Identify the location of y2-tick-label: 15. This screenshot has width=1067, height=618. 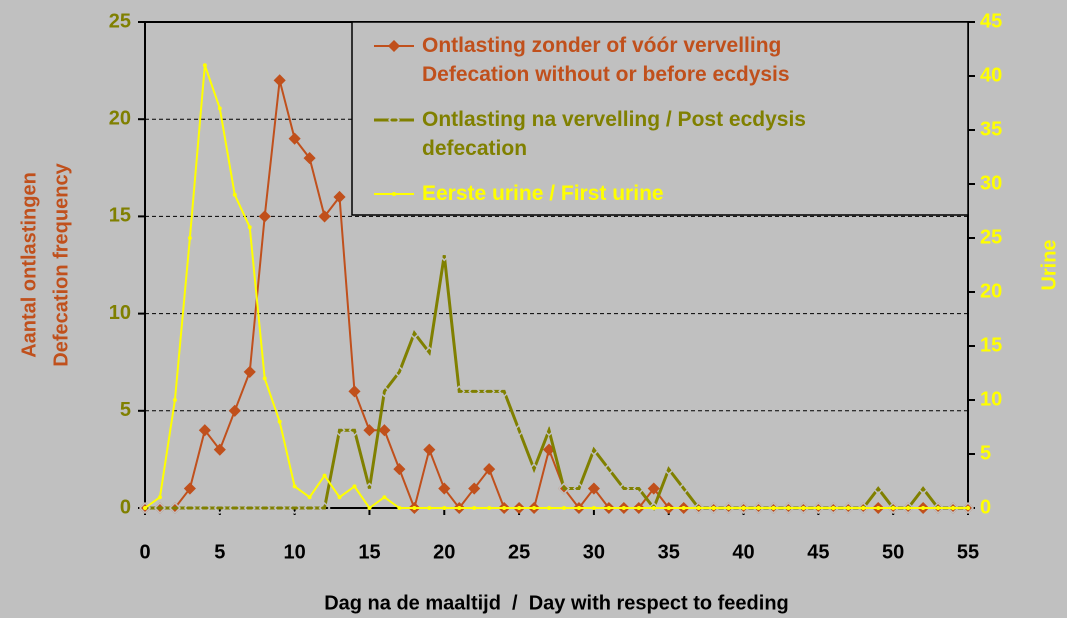
(991, 345).